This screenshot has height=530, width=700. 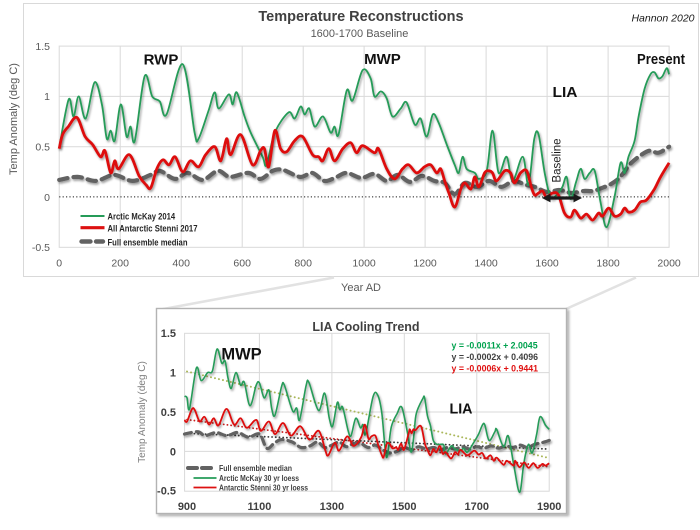 What do you see at coordinates (181, 264) in the screenshot?
I see `svg-text: 400` at bounding box center [181, 264].